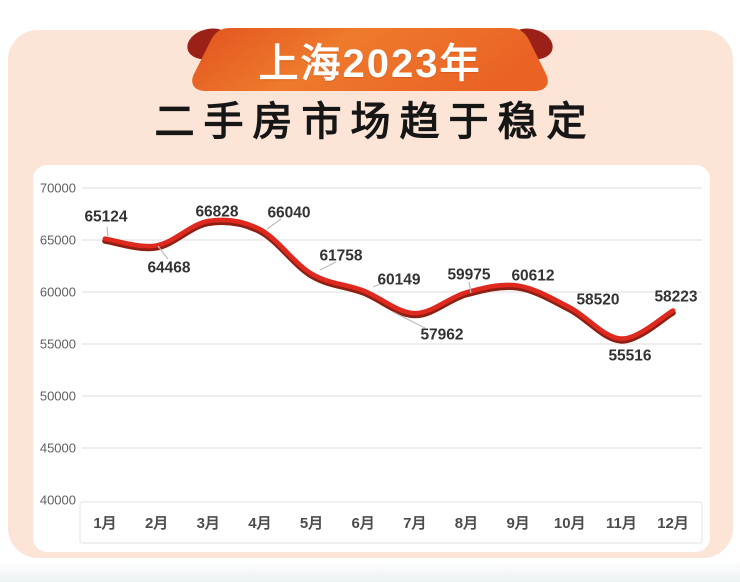 The image size is (740, 582). I want to click on data-label: 57962, so click(441, 335).